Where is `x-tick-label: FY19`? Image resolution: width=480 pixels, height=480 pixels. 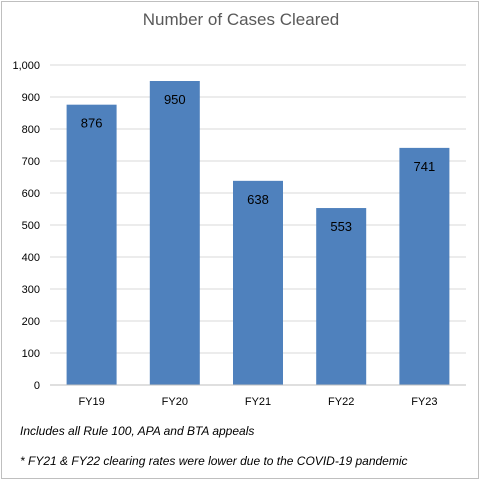
x-tick-label: FY19 is located at coordinates (91, 402).